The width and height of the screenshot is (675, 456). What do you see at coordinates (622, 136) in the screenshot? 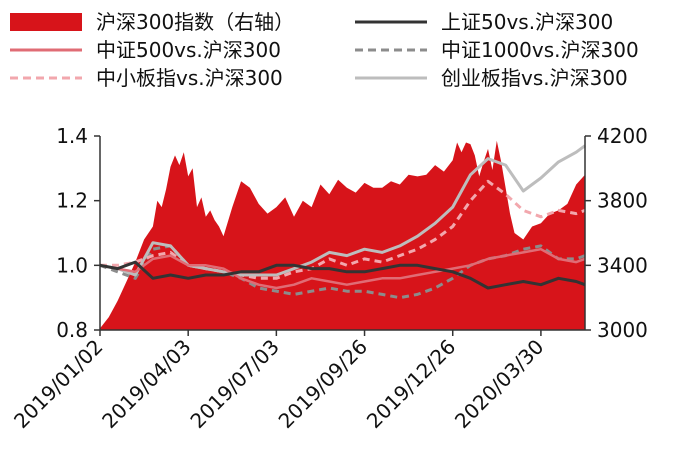
I see `right-tick-label-4: 4200` at bounding box center [622, 136].